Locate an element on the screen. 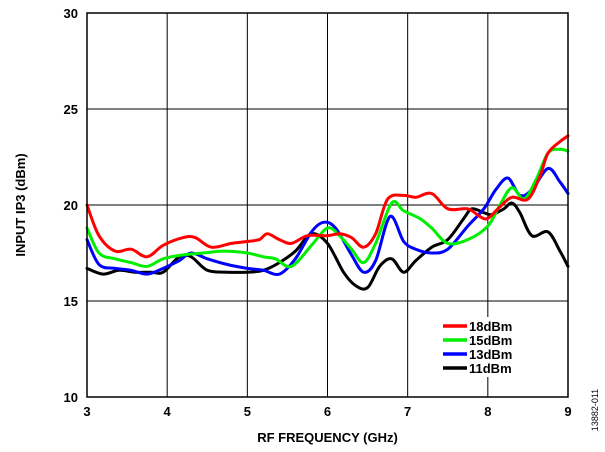 This screenshot has width=605, height=452. y-tick-label: 10 is located at coordinates (71, 397).